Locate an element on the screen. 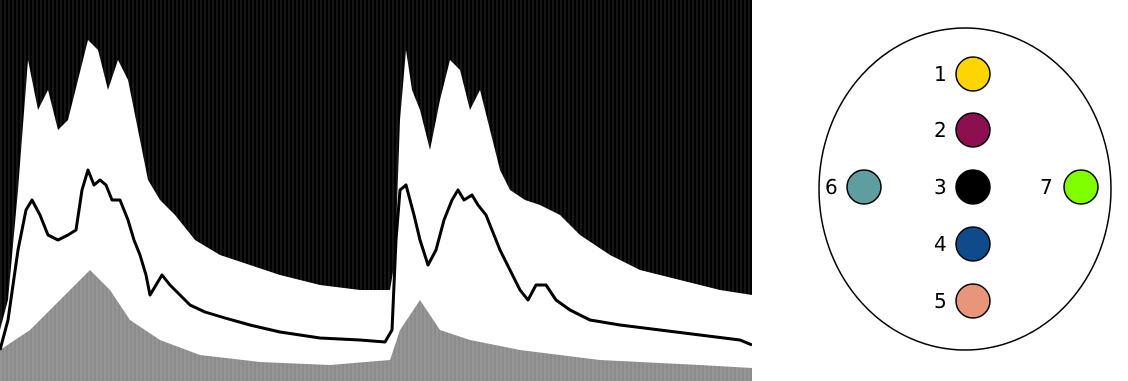 Image resolution: width=1128 pixels, height=381 pixels. electrode-5: 5 is located at coordinates (962, 301).